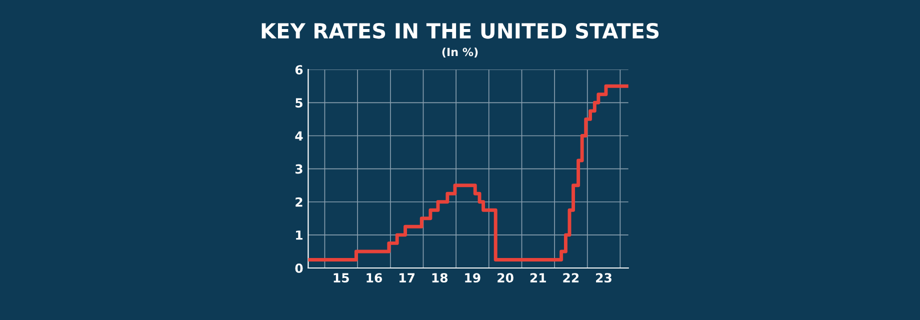  What do you see at coordinates (460, 30) in the screenshot?
I see `chart-title: KEY RATES IN THE UNITED STATES` at bounding box center [460, 30].